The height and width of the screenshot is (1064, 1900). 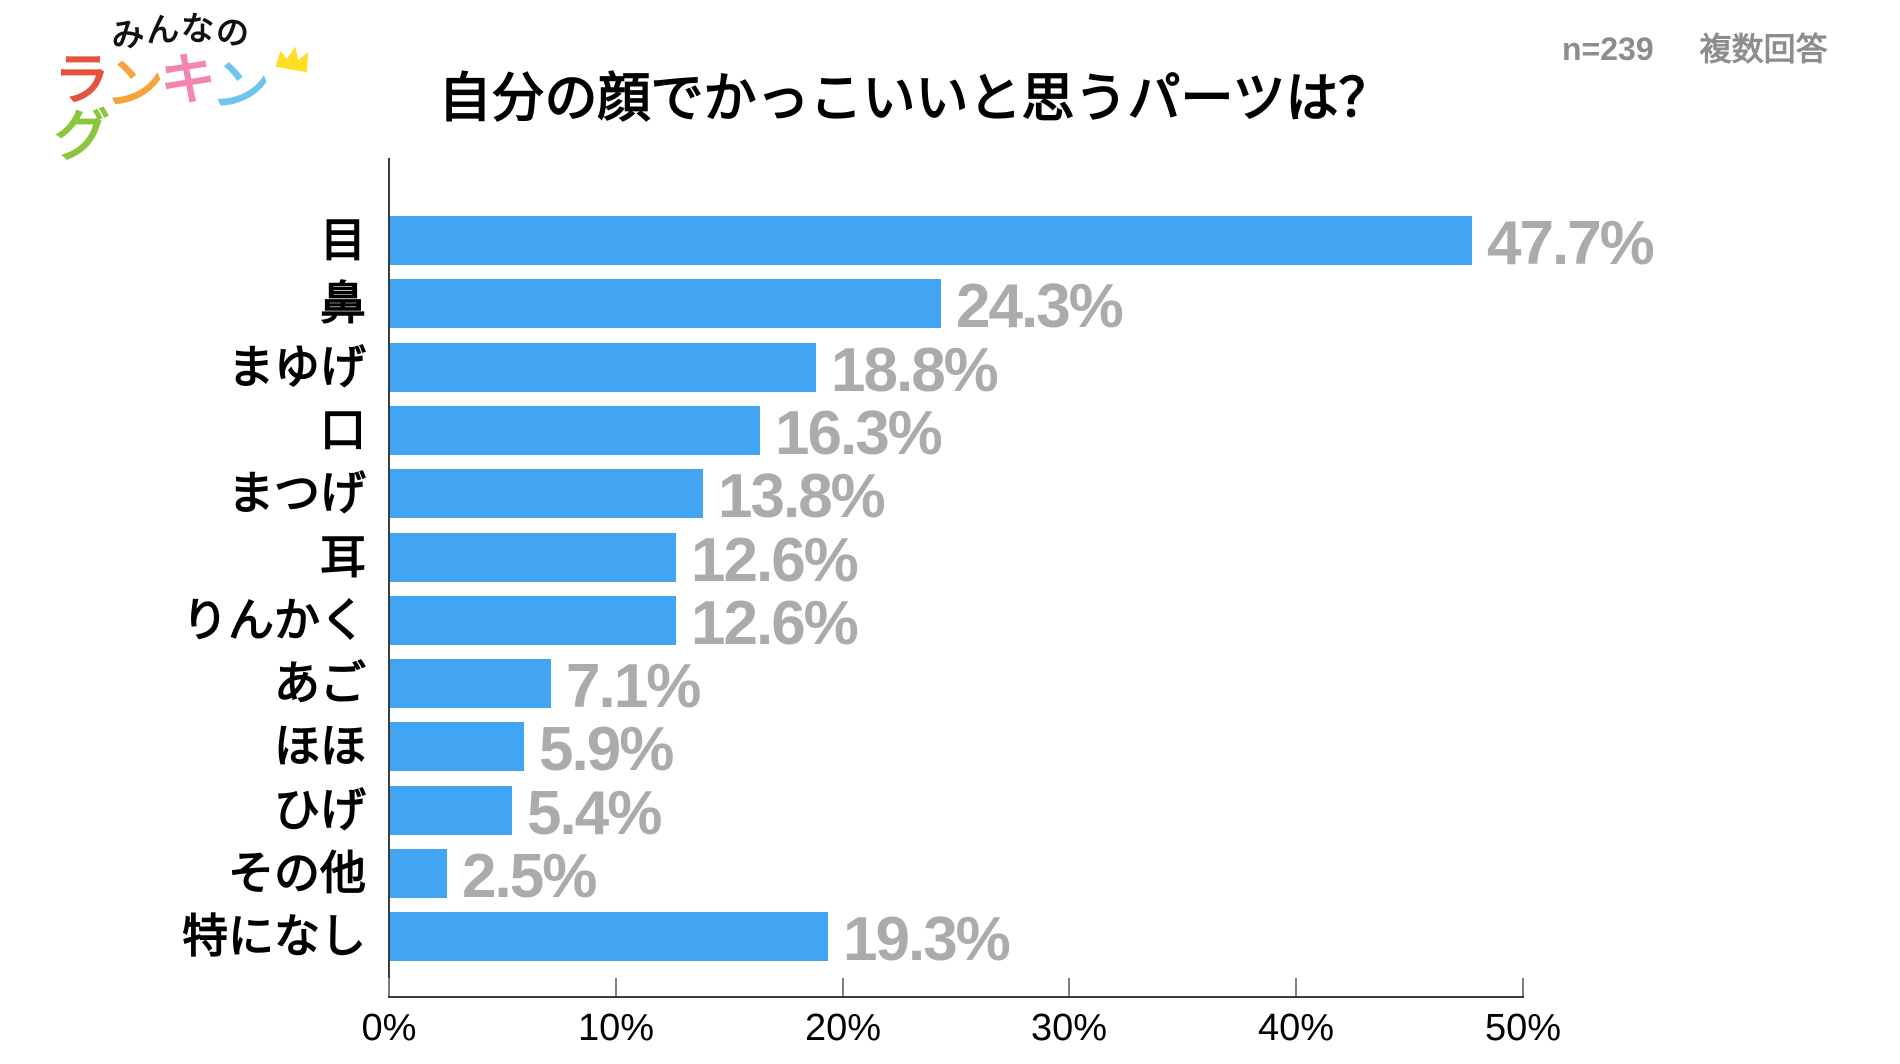 What do you see at coordinates (1523, 1028) in the screenshot?
I see `x-axis-tick-label: 50%` at bounding box center [1523, 1028].